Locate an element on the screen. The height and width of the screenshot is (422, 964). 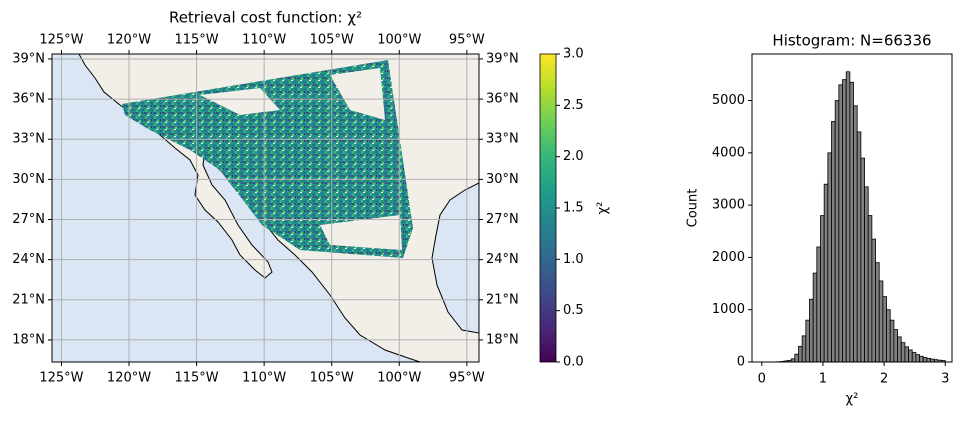
histogram-title: Histogram: N=66336 is located at coordinates (851, 41).